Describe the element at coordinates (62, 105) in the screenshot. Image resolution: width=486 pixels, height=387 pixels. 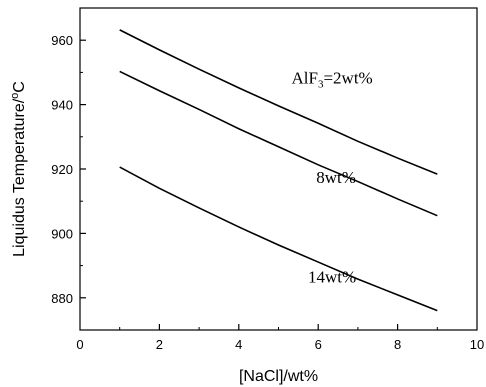
I see `y-tick-label: 940` at that location.